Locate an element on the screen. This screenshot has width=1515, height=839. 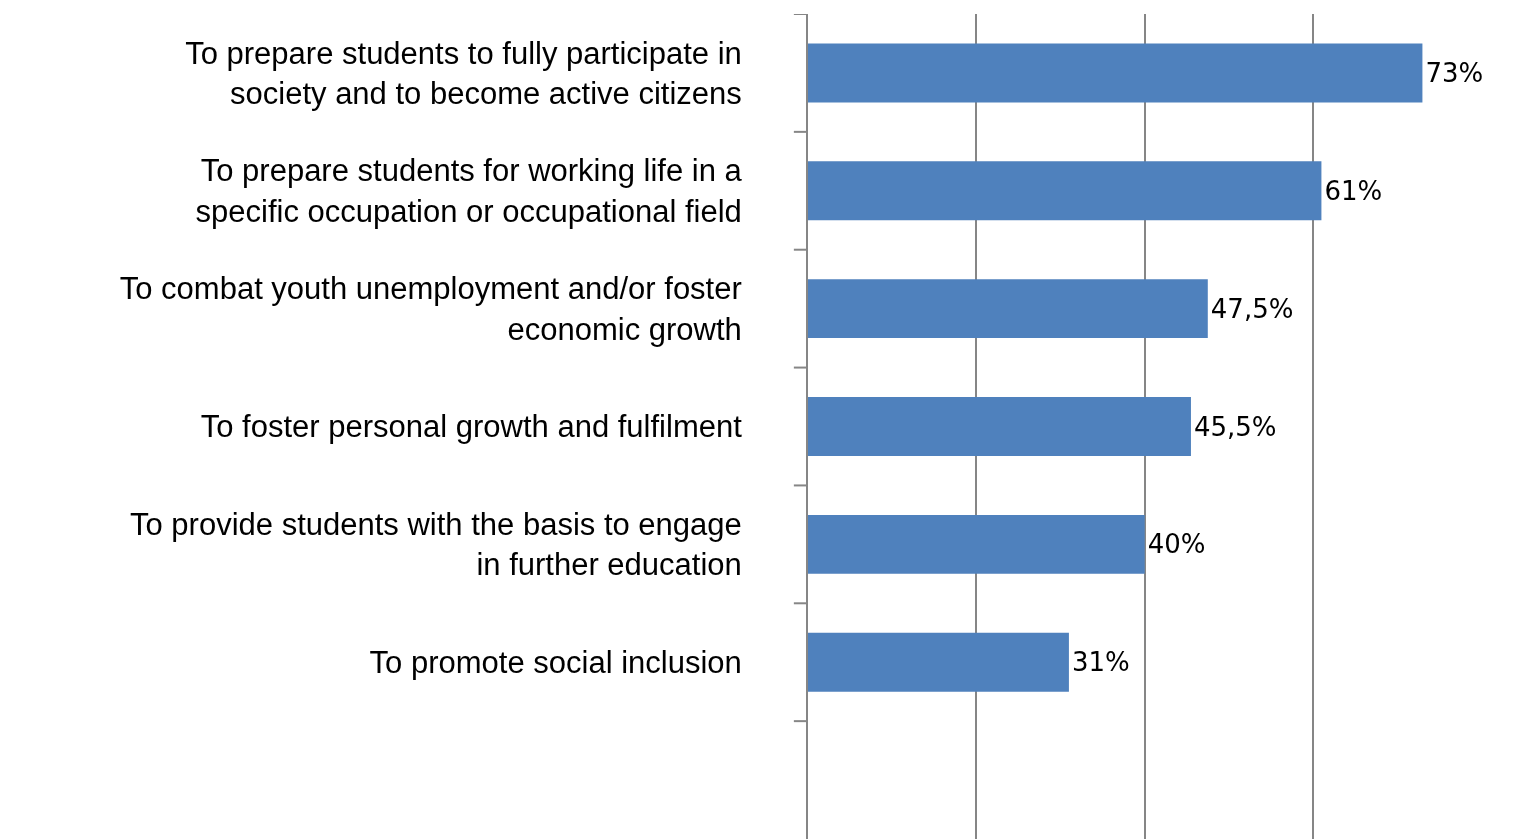
data-label: 40% is located at coordinates (1176, 544).